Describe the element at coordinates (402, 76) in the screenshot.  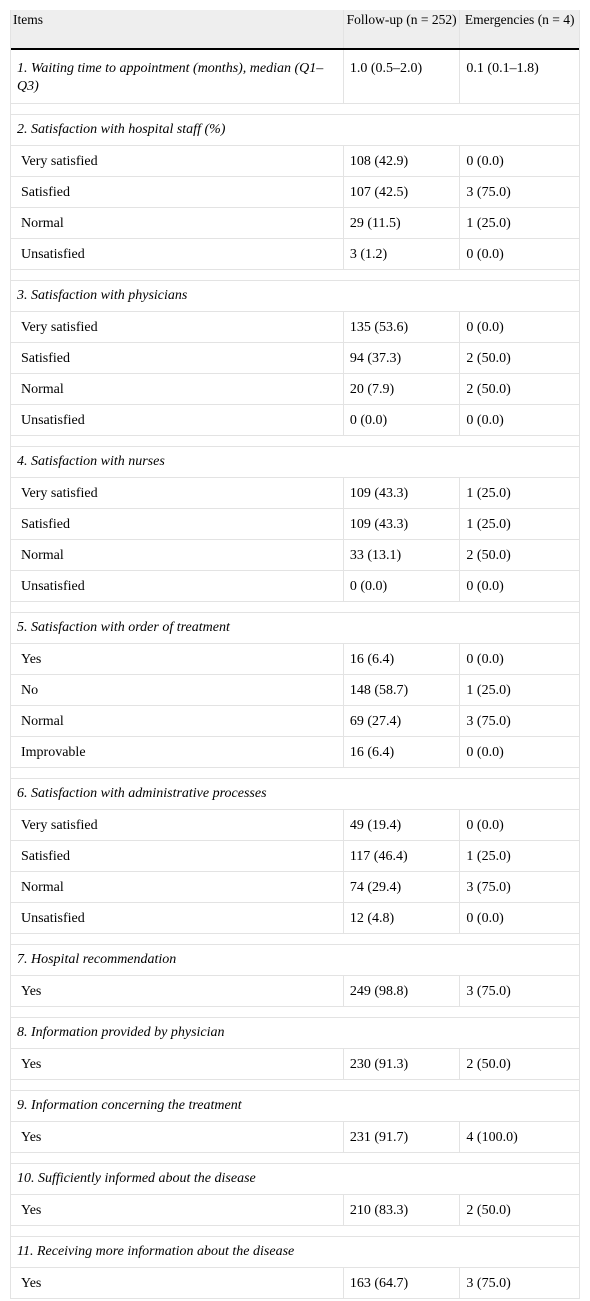
I see `section-followup: 1.0 (0.5–2.0)` at that location.